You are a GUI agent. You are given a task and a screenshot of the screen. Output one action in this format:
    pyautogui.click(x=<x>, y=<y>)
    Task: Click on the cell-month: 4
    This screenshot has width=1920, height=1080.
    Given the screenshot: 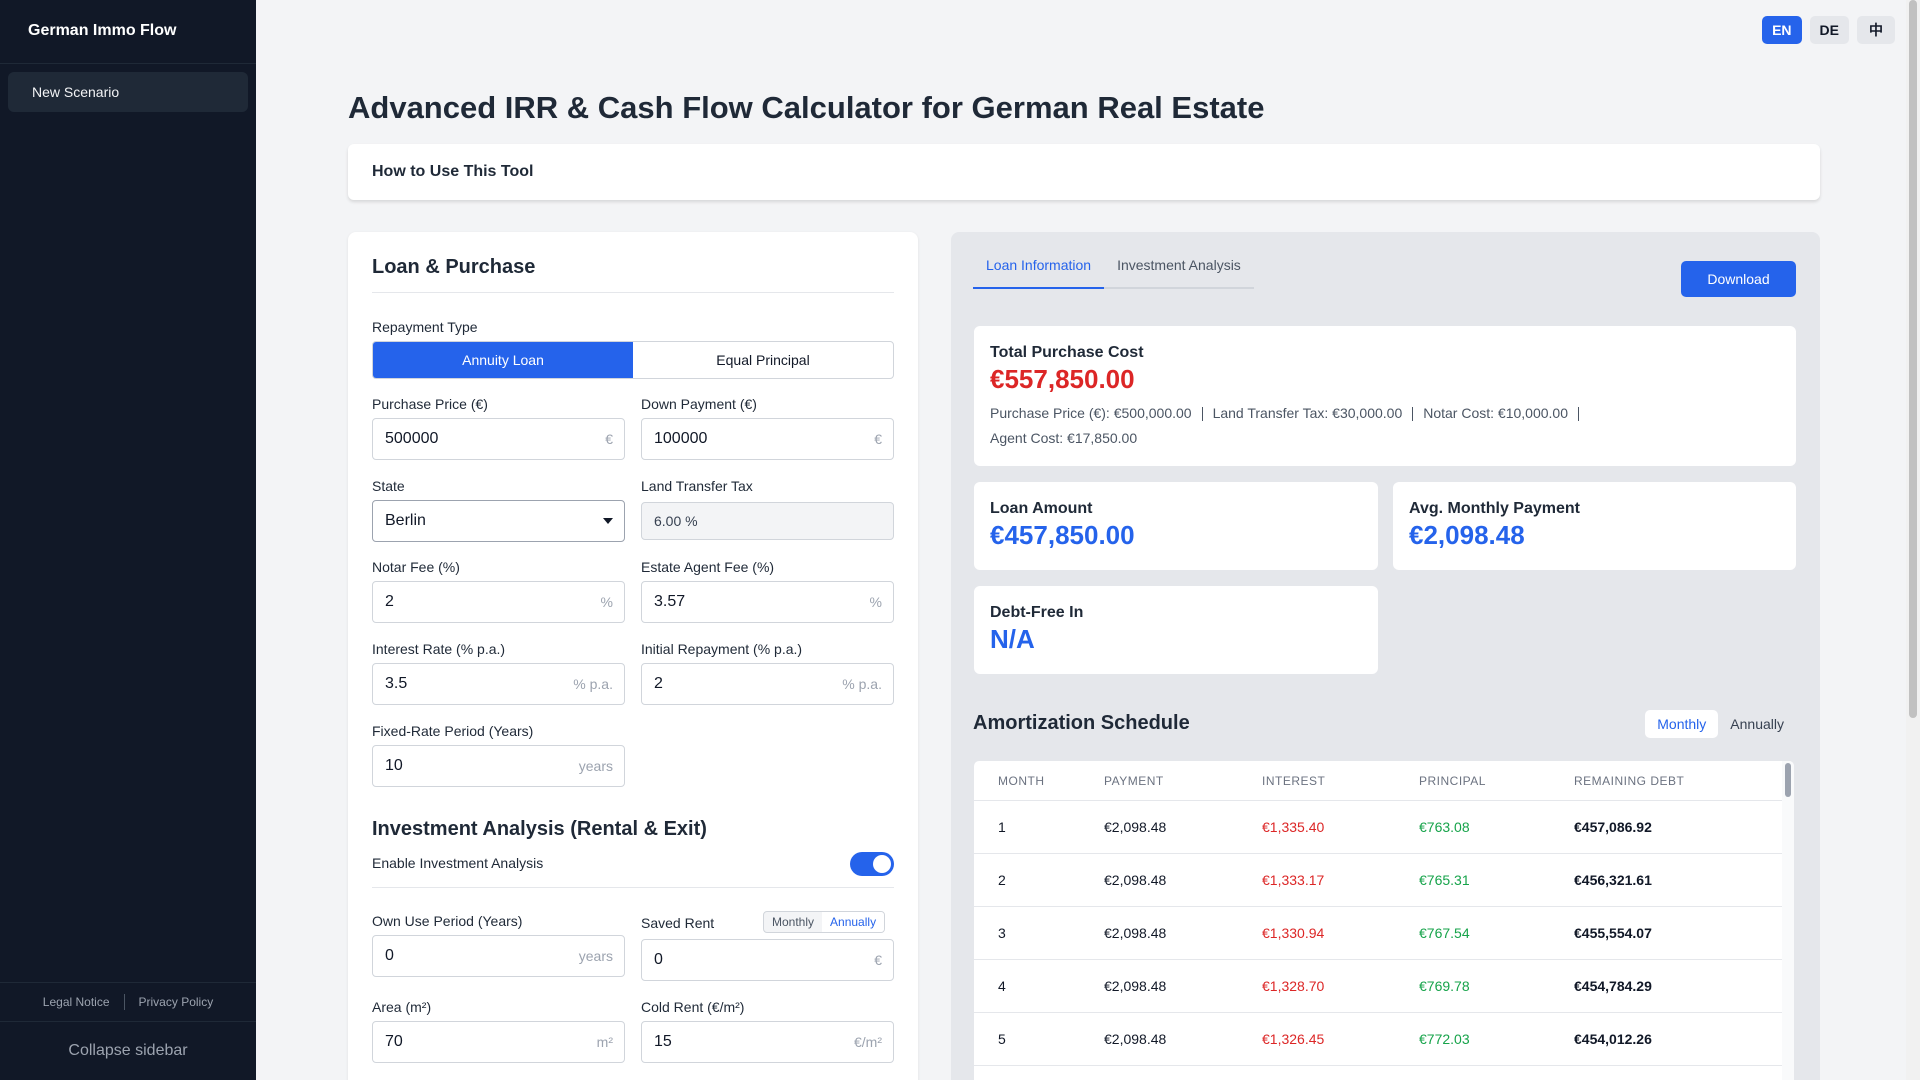 What is the action you would take?
    pyautogui.click(x=1002, y=986)
    